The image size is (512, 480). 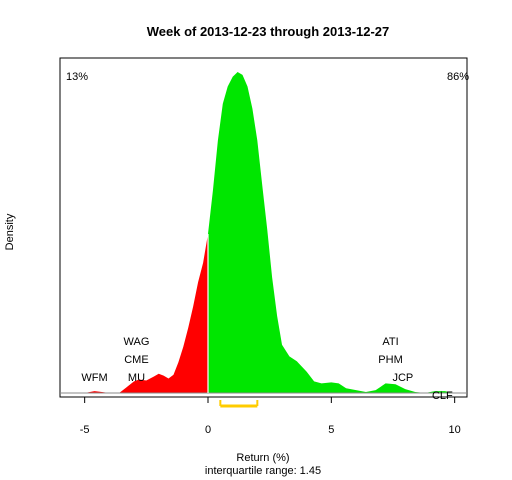 What do you see at coordinates (94, 378) in the screenshot?
I see `ticker-label: WFM` at bounding box center [94, 378].